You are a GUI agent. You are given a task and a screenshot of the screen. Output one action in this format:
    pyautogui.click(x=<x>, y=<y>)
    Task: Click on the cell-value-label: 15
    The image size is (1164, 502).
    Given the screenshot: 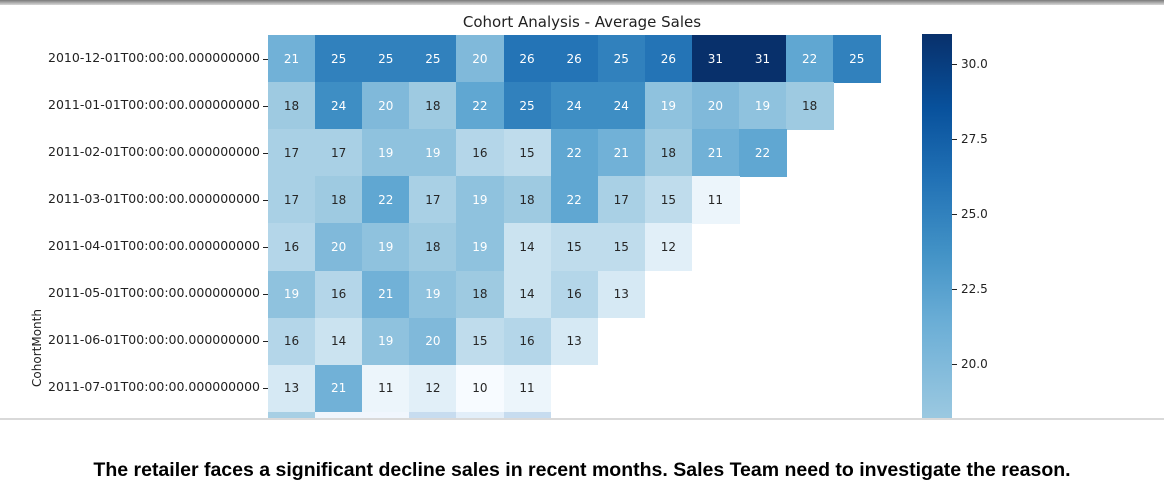 What is the action you would take?
    pyautogui.click(x=668, y=199)
    